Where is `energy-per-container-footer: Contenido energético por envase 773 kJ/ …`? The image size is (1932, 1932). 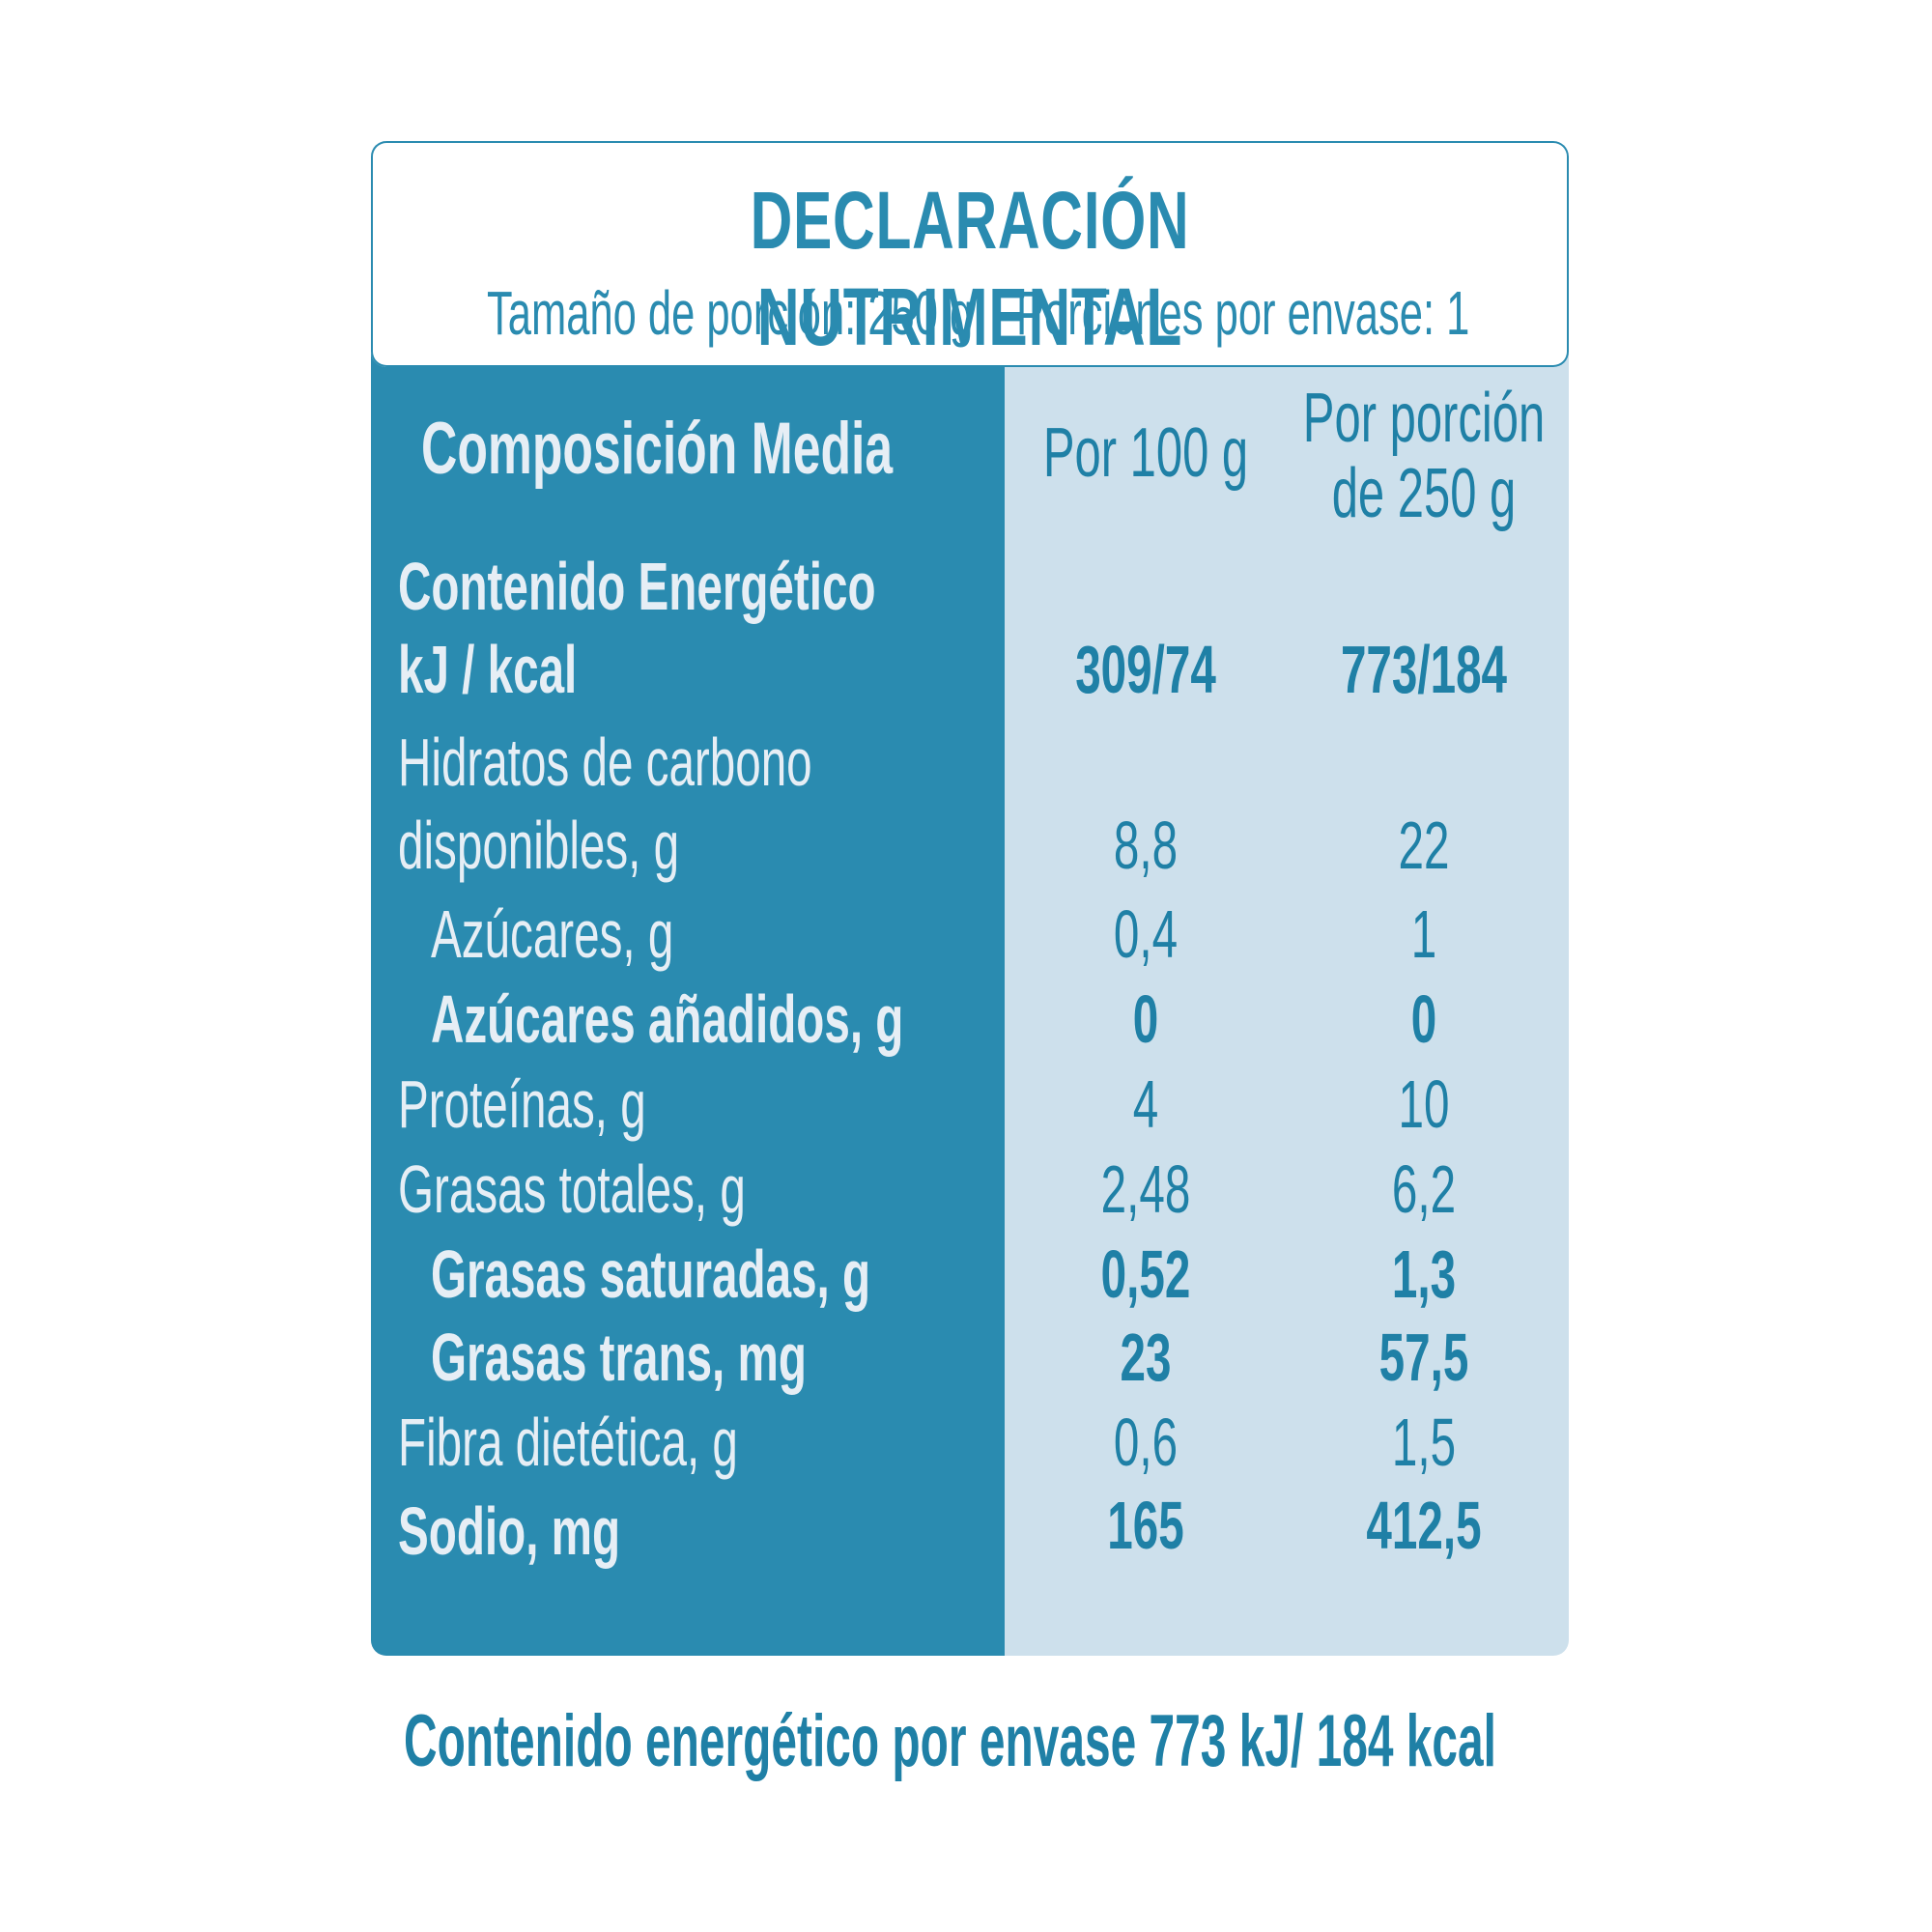
energy-per-container-footer: Contenido energético por envase 773 kJ/ … is located at coordinates (950, 1741).